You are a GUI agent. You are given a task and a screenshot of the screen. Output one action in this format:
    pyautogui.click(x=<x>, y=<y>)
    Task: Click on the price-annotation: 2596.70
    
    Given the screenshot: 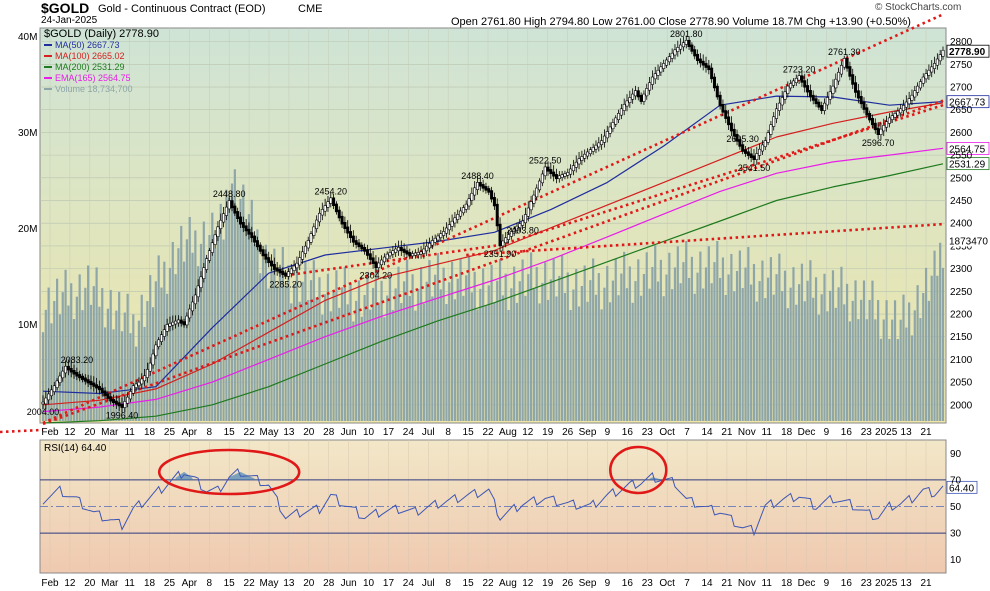 What is the action you would take?
    pyautogui.click(x=878, y=143)
    